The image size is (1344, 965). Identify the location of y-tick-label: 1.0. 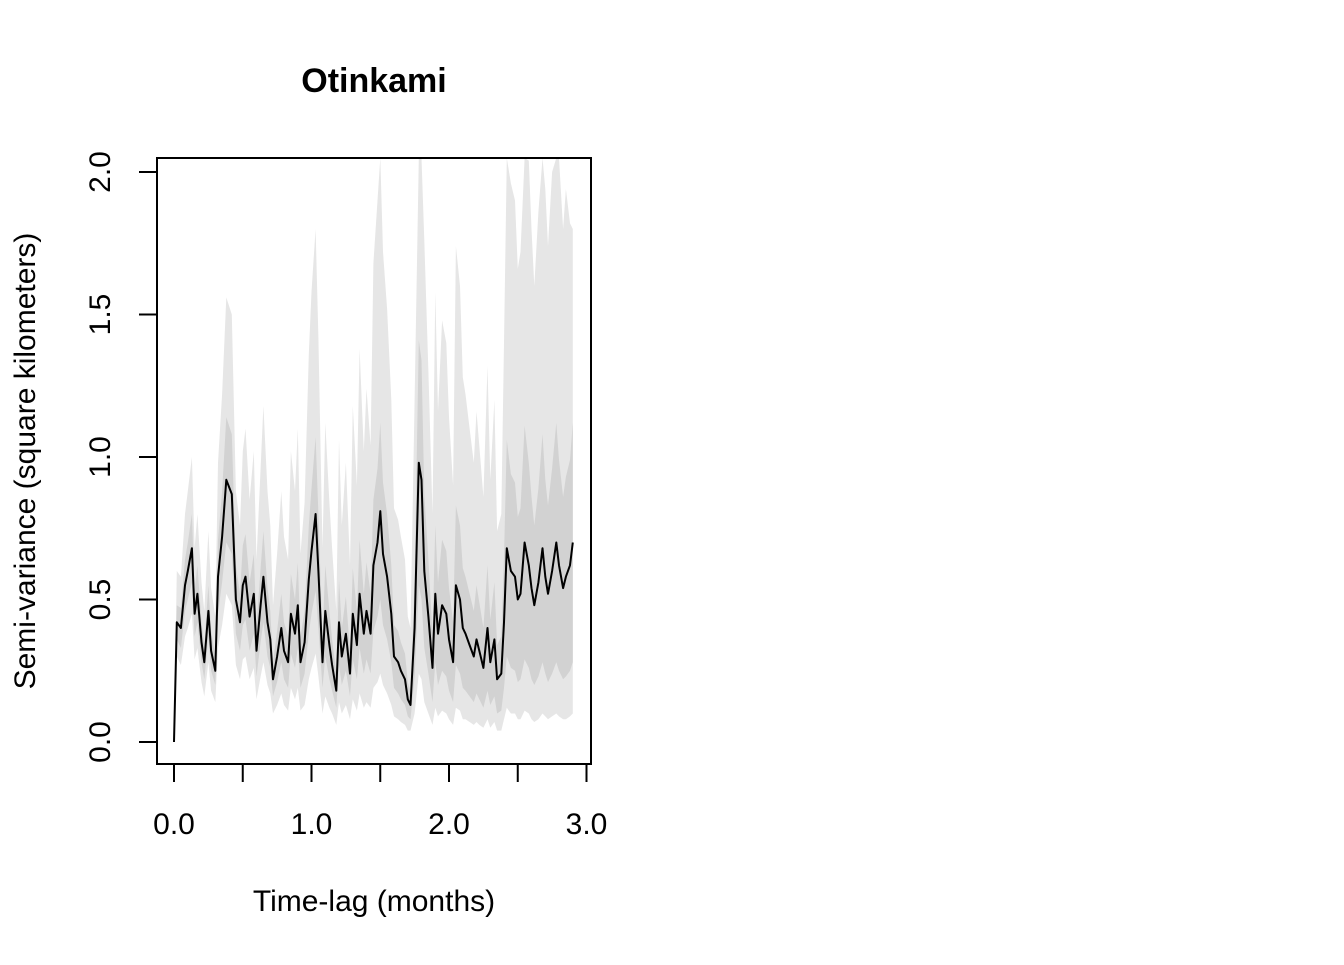
(100, 457).